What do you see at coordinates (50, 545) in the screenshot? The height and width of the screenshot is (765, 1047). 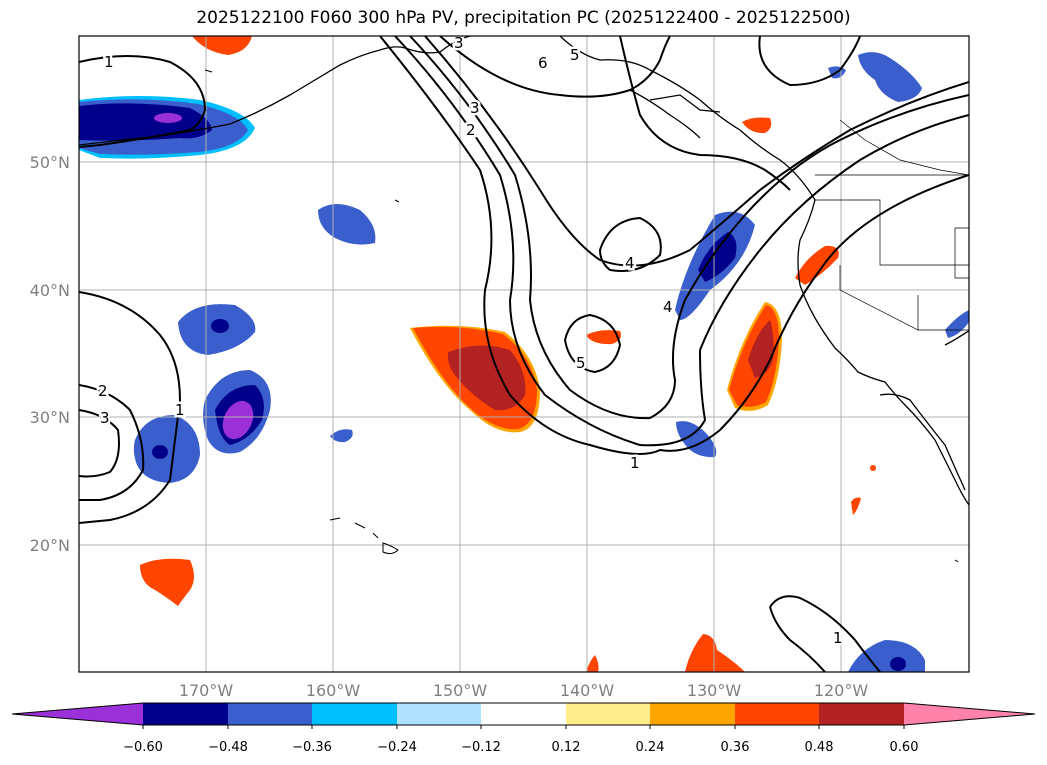 I see `lat-label: 20°N` at bounding box center [50, 545].